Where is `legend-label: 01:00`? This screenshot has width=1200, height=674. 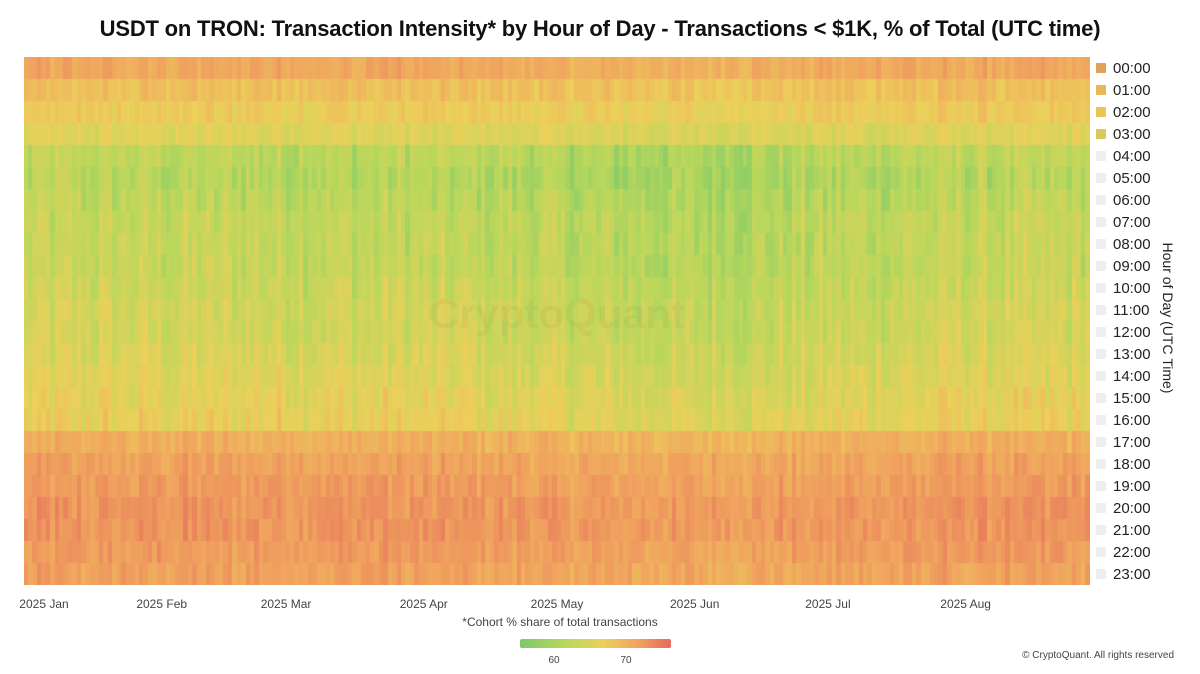 legend-label: 01:00 is located at coordinates (1132, 90).